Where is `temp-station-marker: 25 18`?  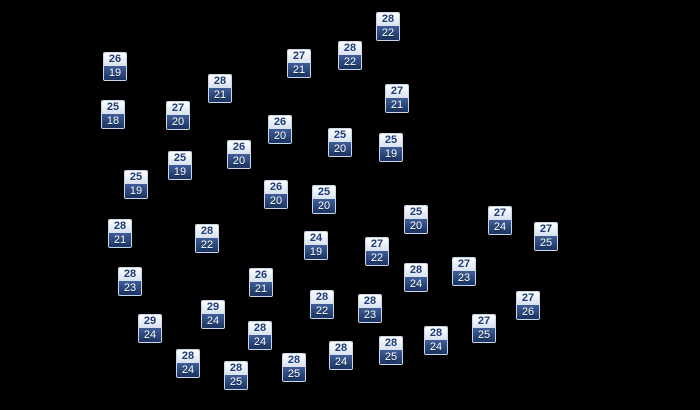 temp-station-marker: 25 18 is located at coordinates (113, 114).